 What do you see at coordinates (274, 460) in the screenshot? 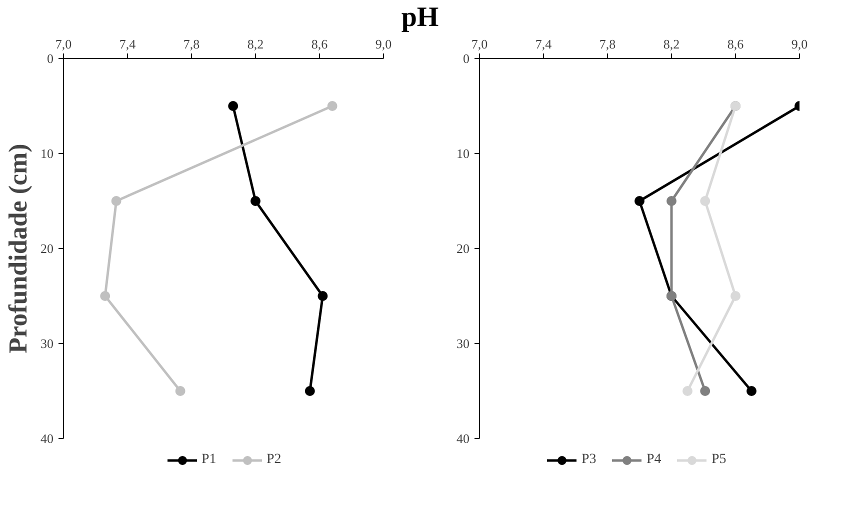
I see `legend-label: P2` at bounding box center [274, 460].